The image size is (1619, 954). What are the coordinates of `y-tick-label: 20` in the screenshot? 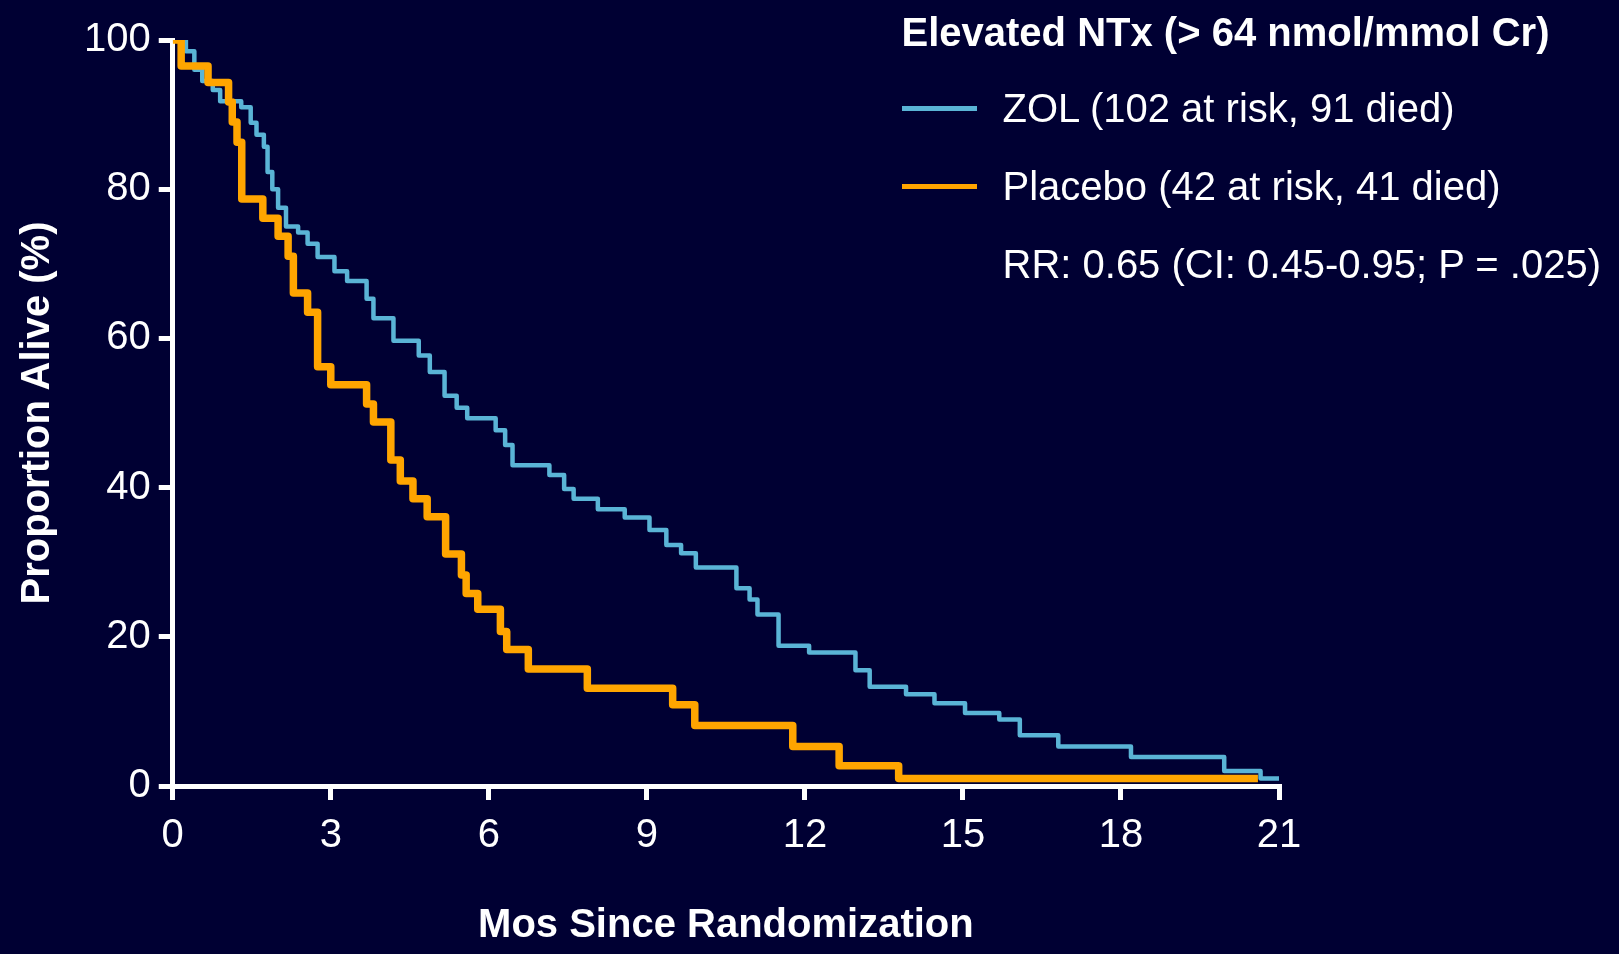 It's located at (128, 633).